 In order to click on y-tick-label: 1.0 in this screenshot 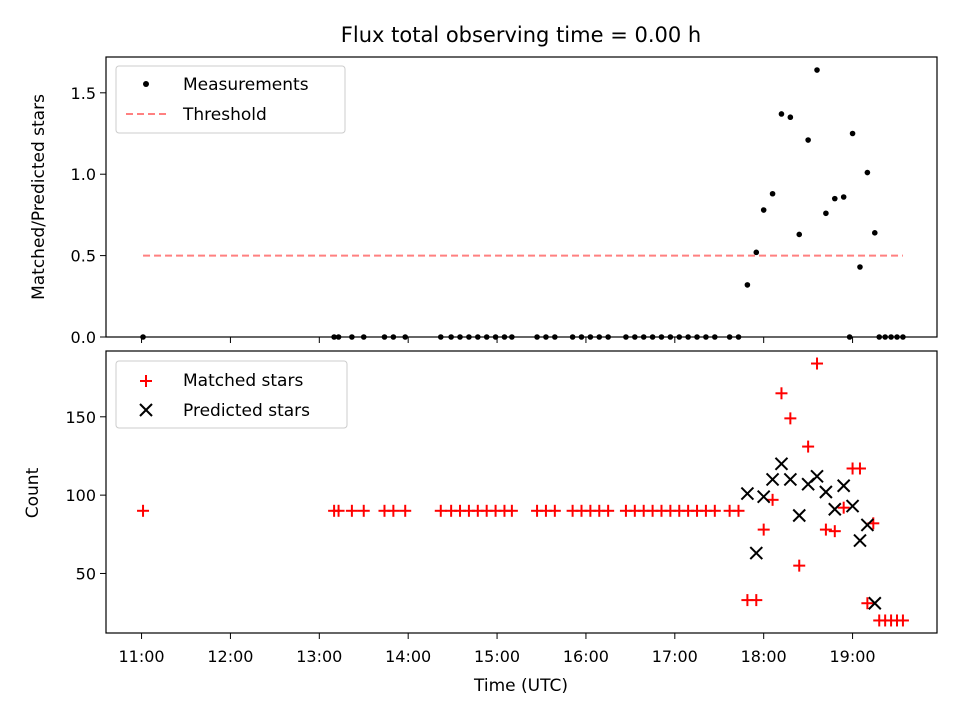, I will do `click(83, 174)`.